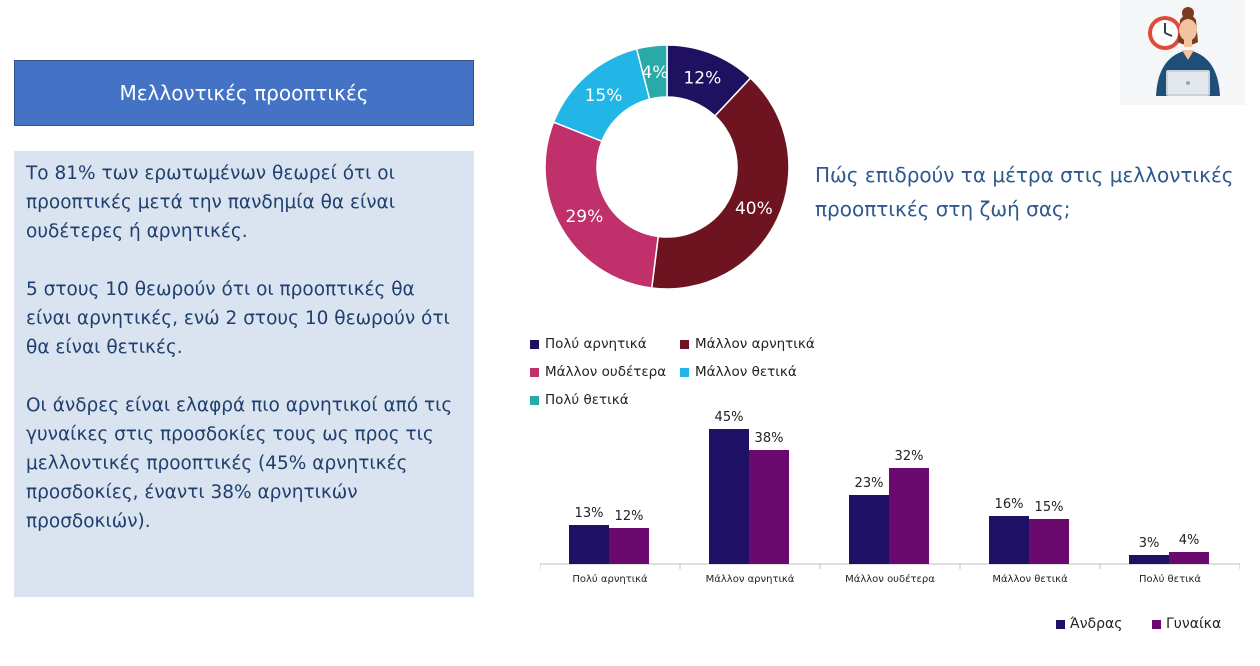 The image size is (1260, 666). I want to click on bar-legend-item: Γυναίκα, so click(1186, 624).